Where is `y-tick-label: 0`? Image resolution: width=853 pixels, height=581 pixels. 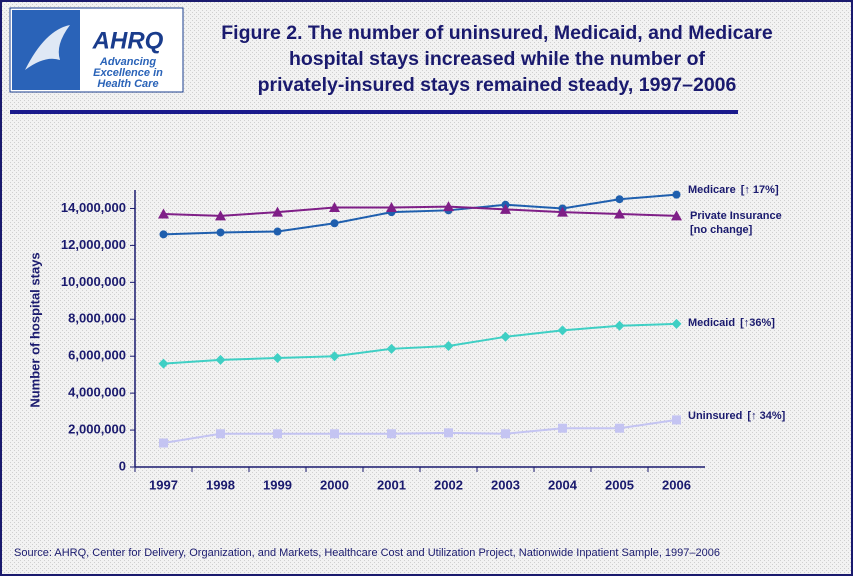
y-tick-label: 0 is located at coordinates (122, 465).